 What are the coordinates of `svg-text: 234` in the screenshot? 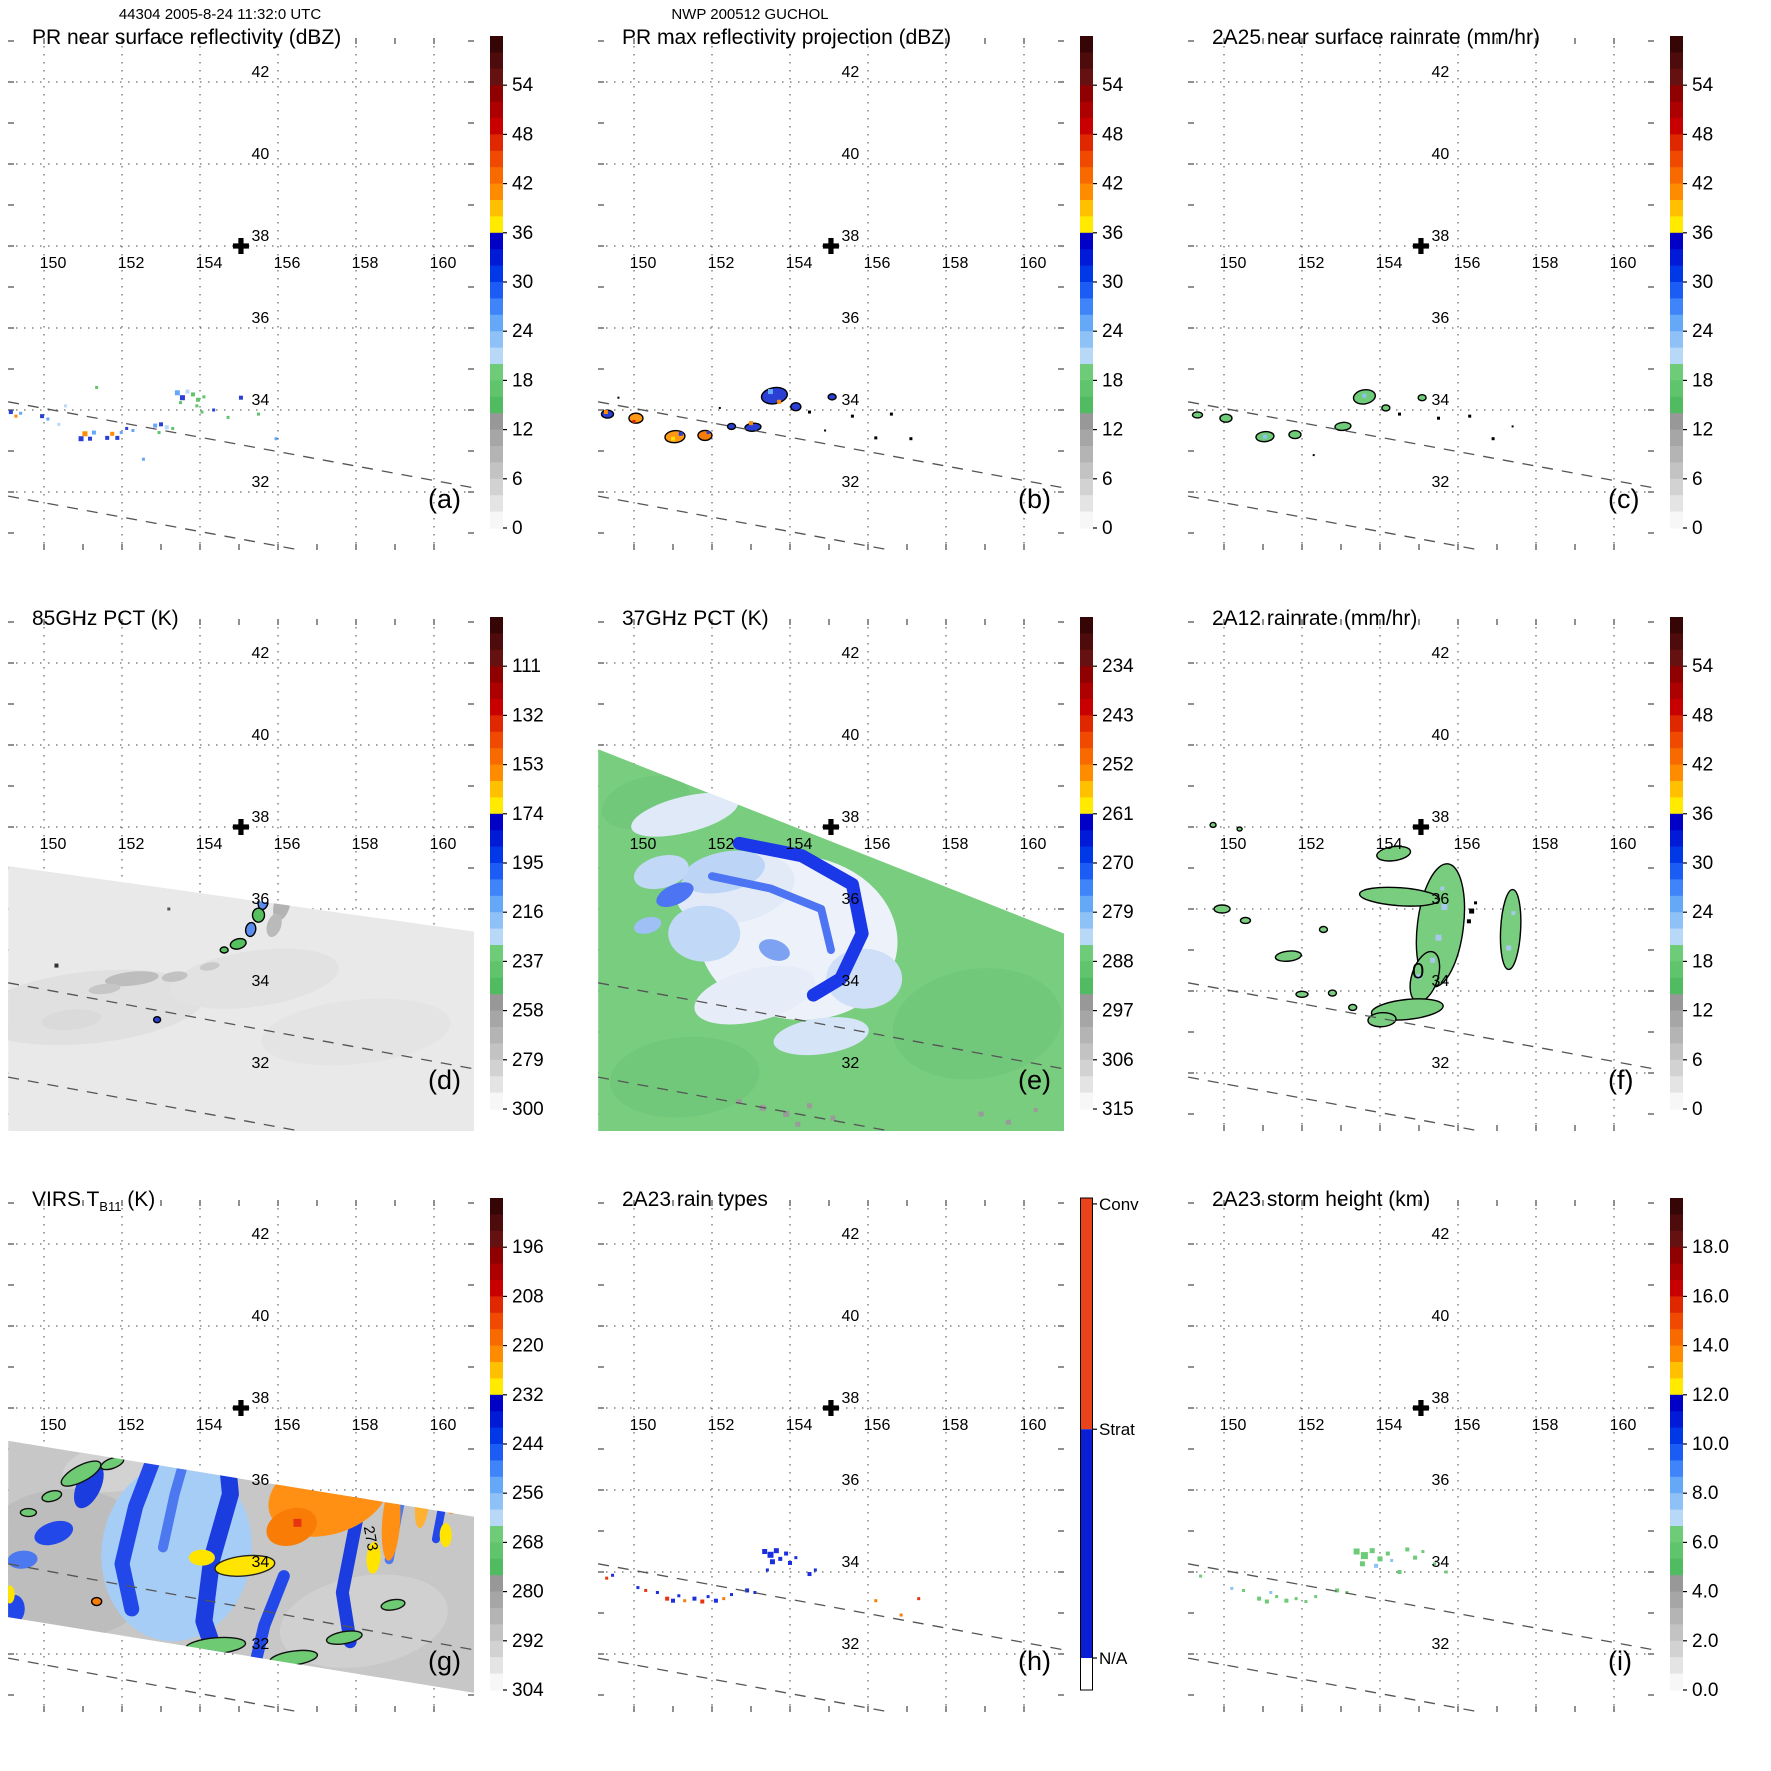 It's located at (1118, 666).